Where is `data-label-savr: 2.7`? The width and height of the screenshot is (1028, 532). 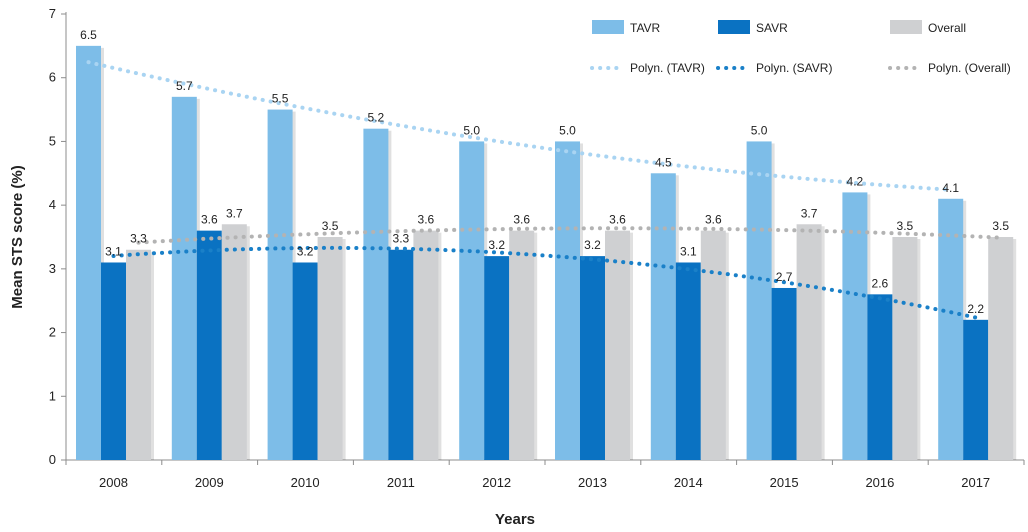
data-label-savr: 2.7 is located at coordinates (784, 277).